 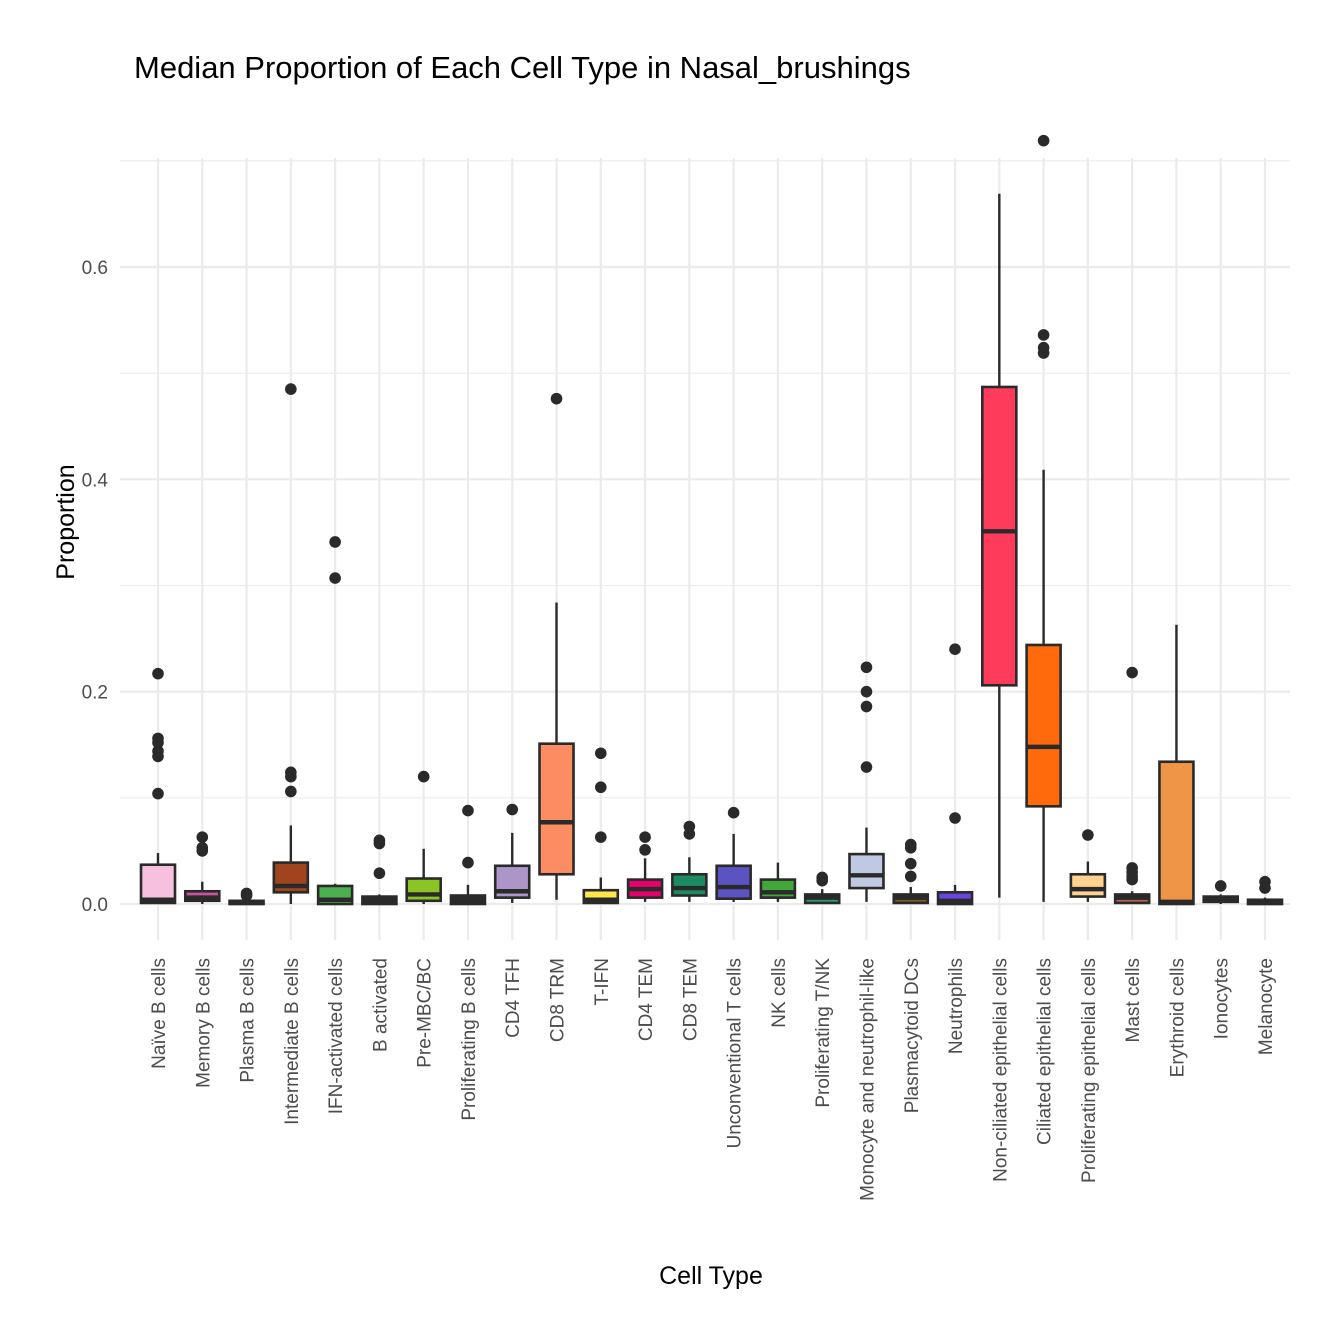 I want to click on x-tick-label: Proliferating T/NK, so click(x=823, y=1033).